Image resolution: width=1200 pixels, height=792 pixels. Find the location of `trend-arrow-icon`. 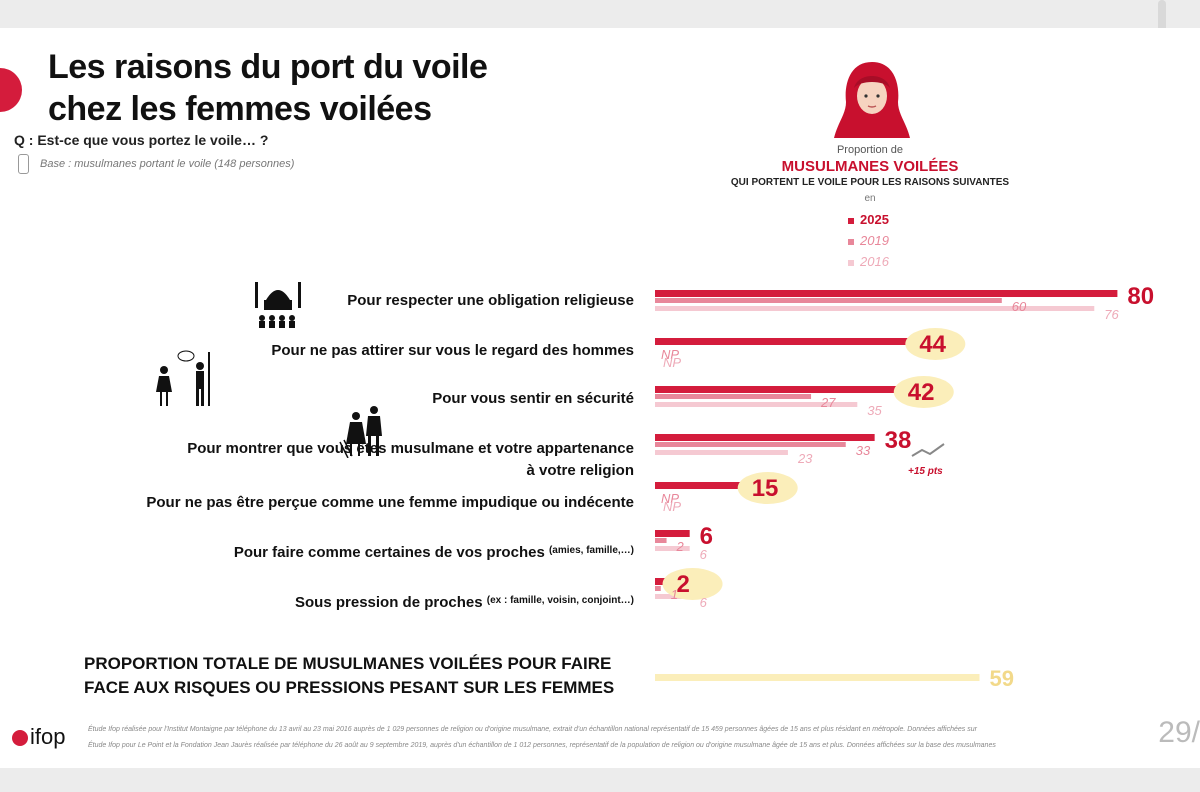

trend-arrow-icon is located at coordinates (928, 450).